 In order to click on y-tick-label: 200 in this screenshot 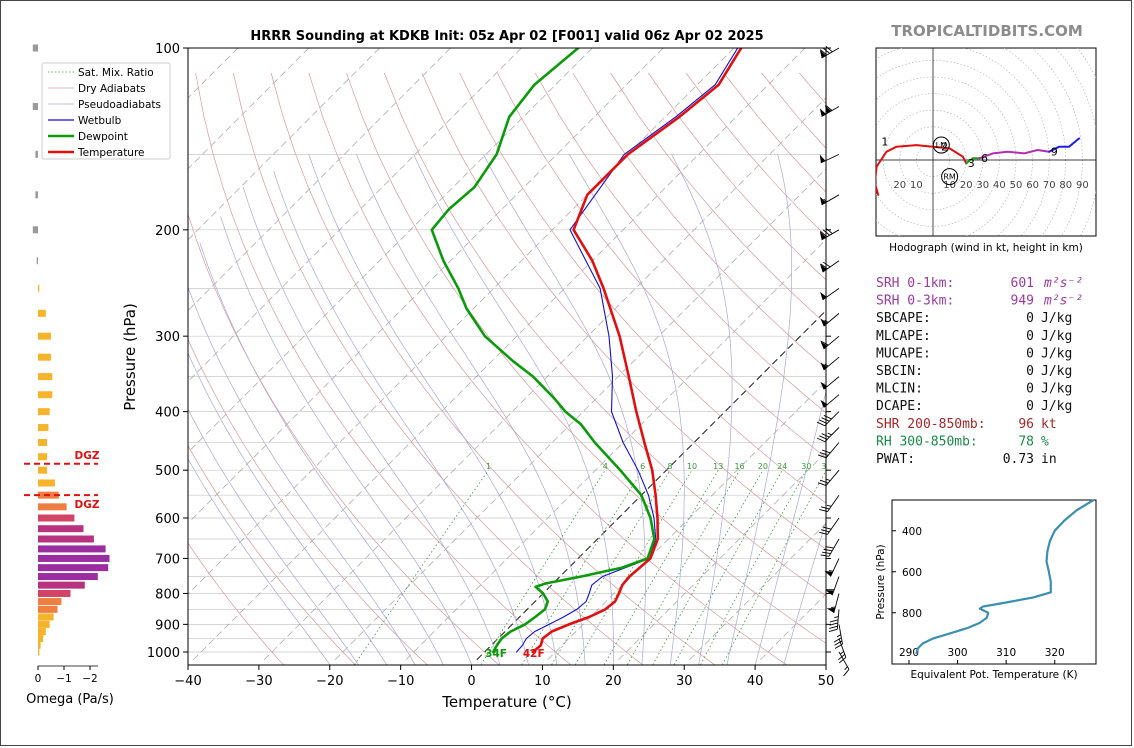, I will do `click(167, 231)`.